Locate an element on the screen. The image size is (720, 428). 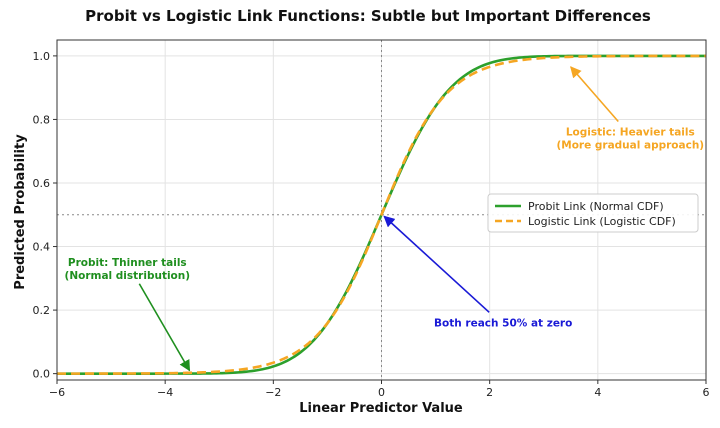
y-tick-label: 0.2 is located at coordinates (42, 310).